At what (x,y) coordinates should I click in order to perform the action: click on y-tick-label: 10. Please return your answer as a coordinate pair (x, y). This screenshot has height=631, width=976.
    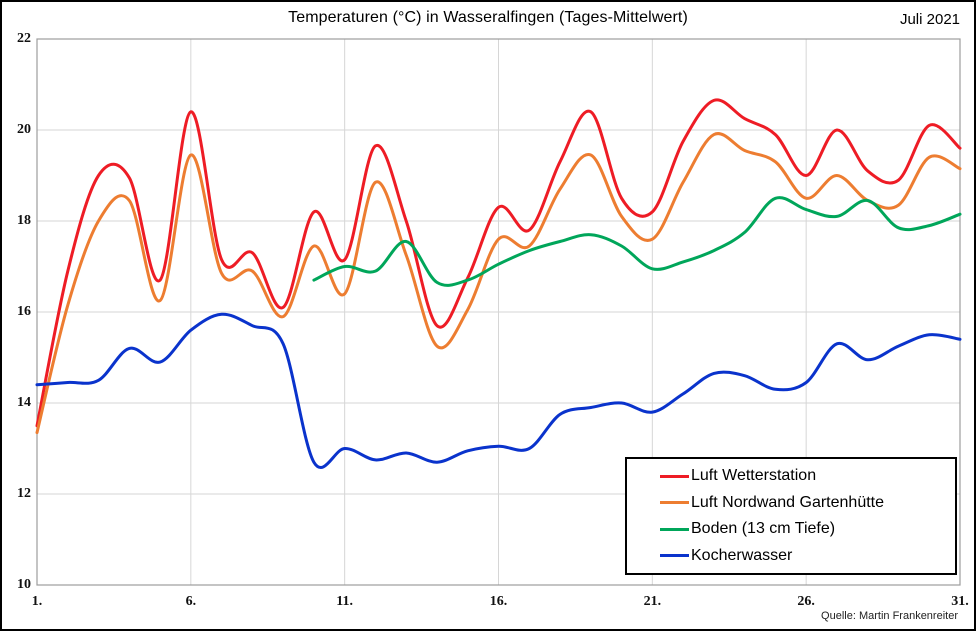
    Looking at the image, I should click on (24, 584).